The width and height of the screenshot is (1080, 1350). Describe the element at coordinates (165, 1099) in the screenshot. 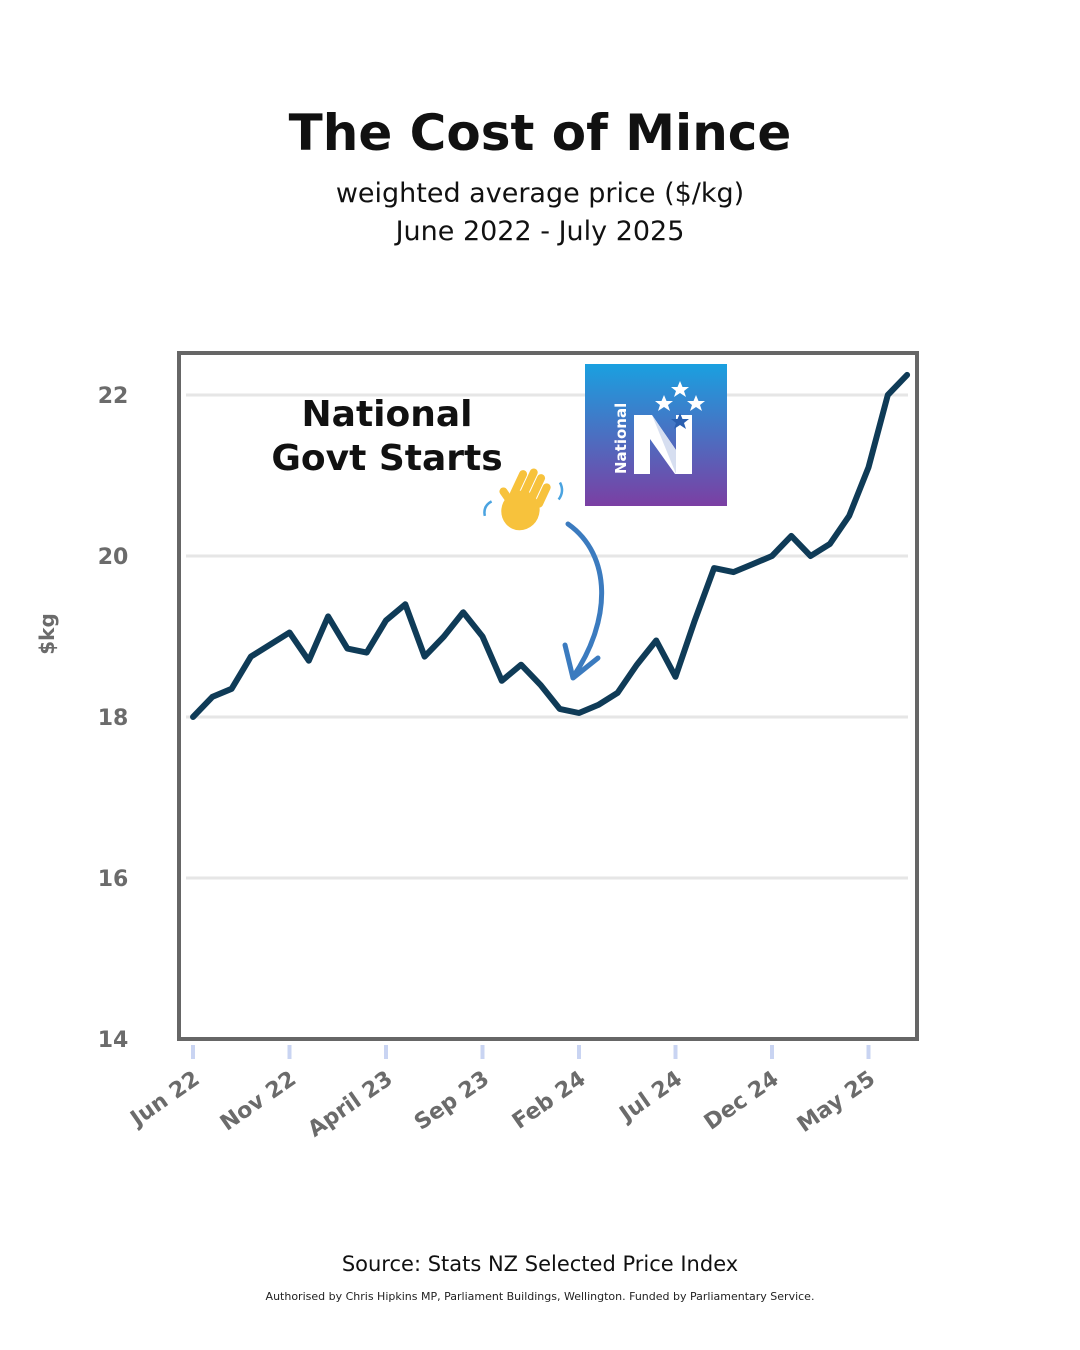

I see `x-tick-label: Jun 22` at that location.